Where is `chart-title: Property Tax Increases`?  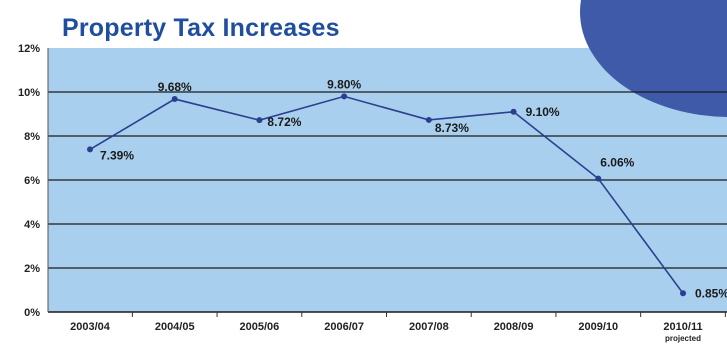
chart-title: Property Tax Increases is located at coordinates (201, 28).